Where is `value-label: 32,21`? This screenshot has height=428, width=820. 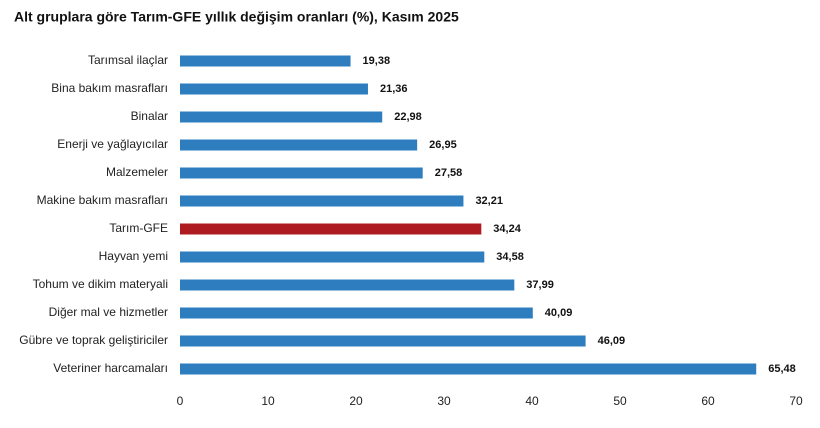 value-label: 32,21 is located at coordinates (489, 201).